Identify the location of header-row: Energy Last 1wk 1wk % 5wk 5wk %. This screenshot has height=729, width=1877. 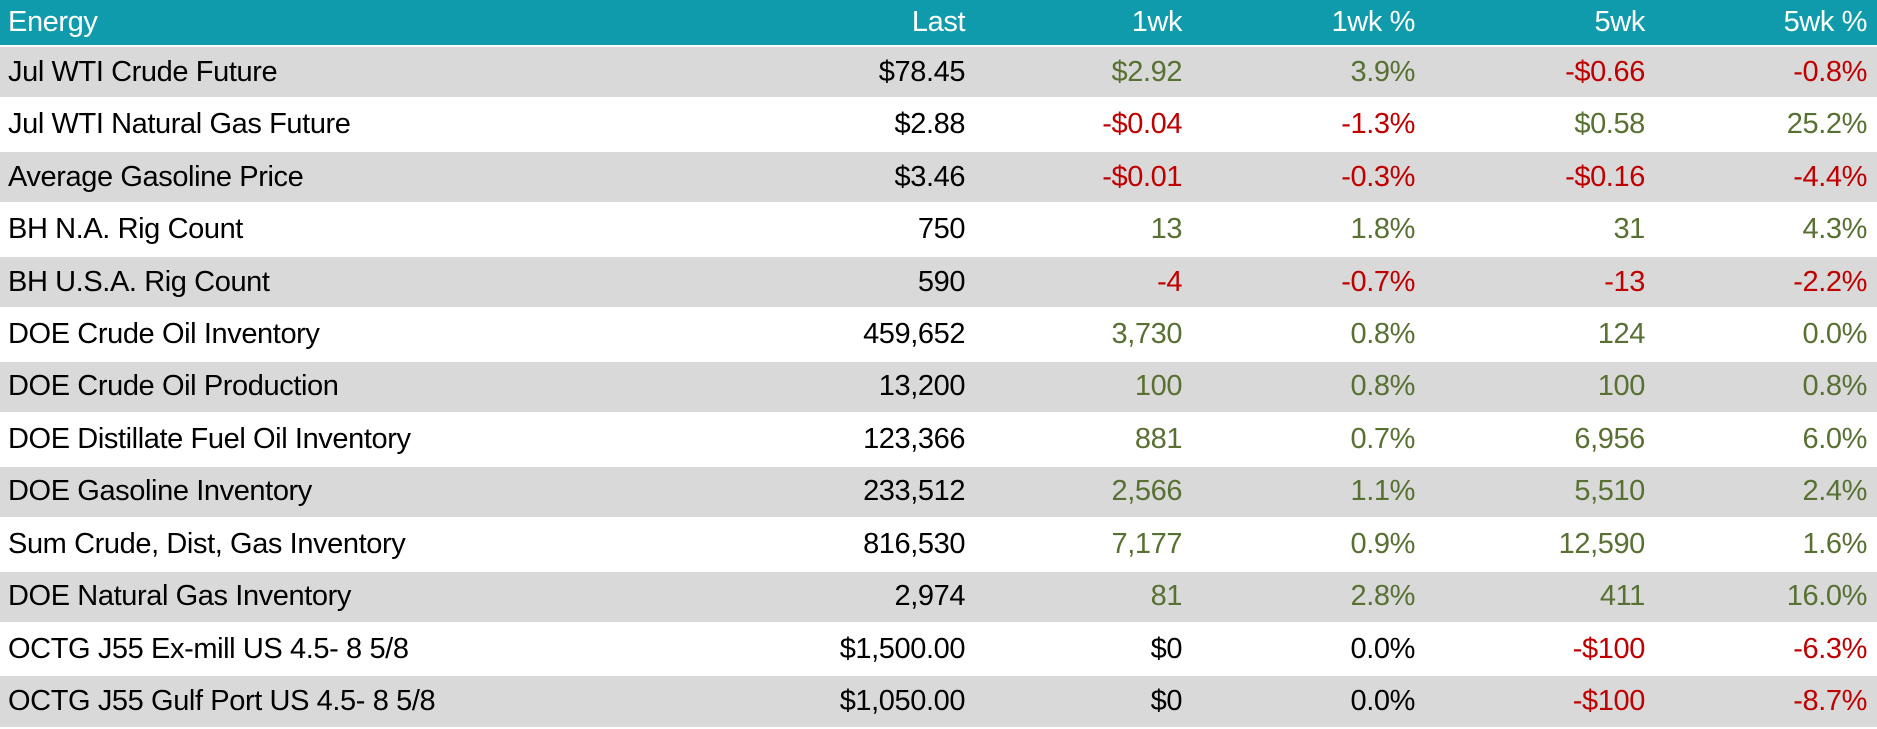
(938, 23).